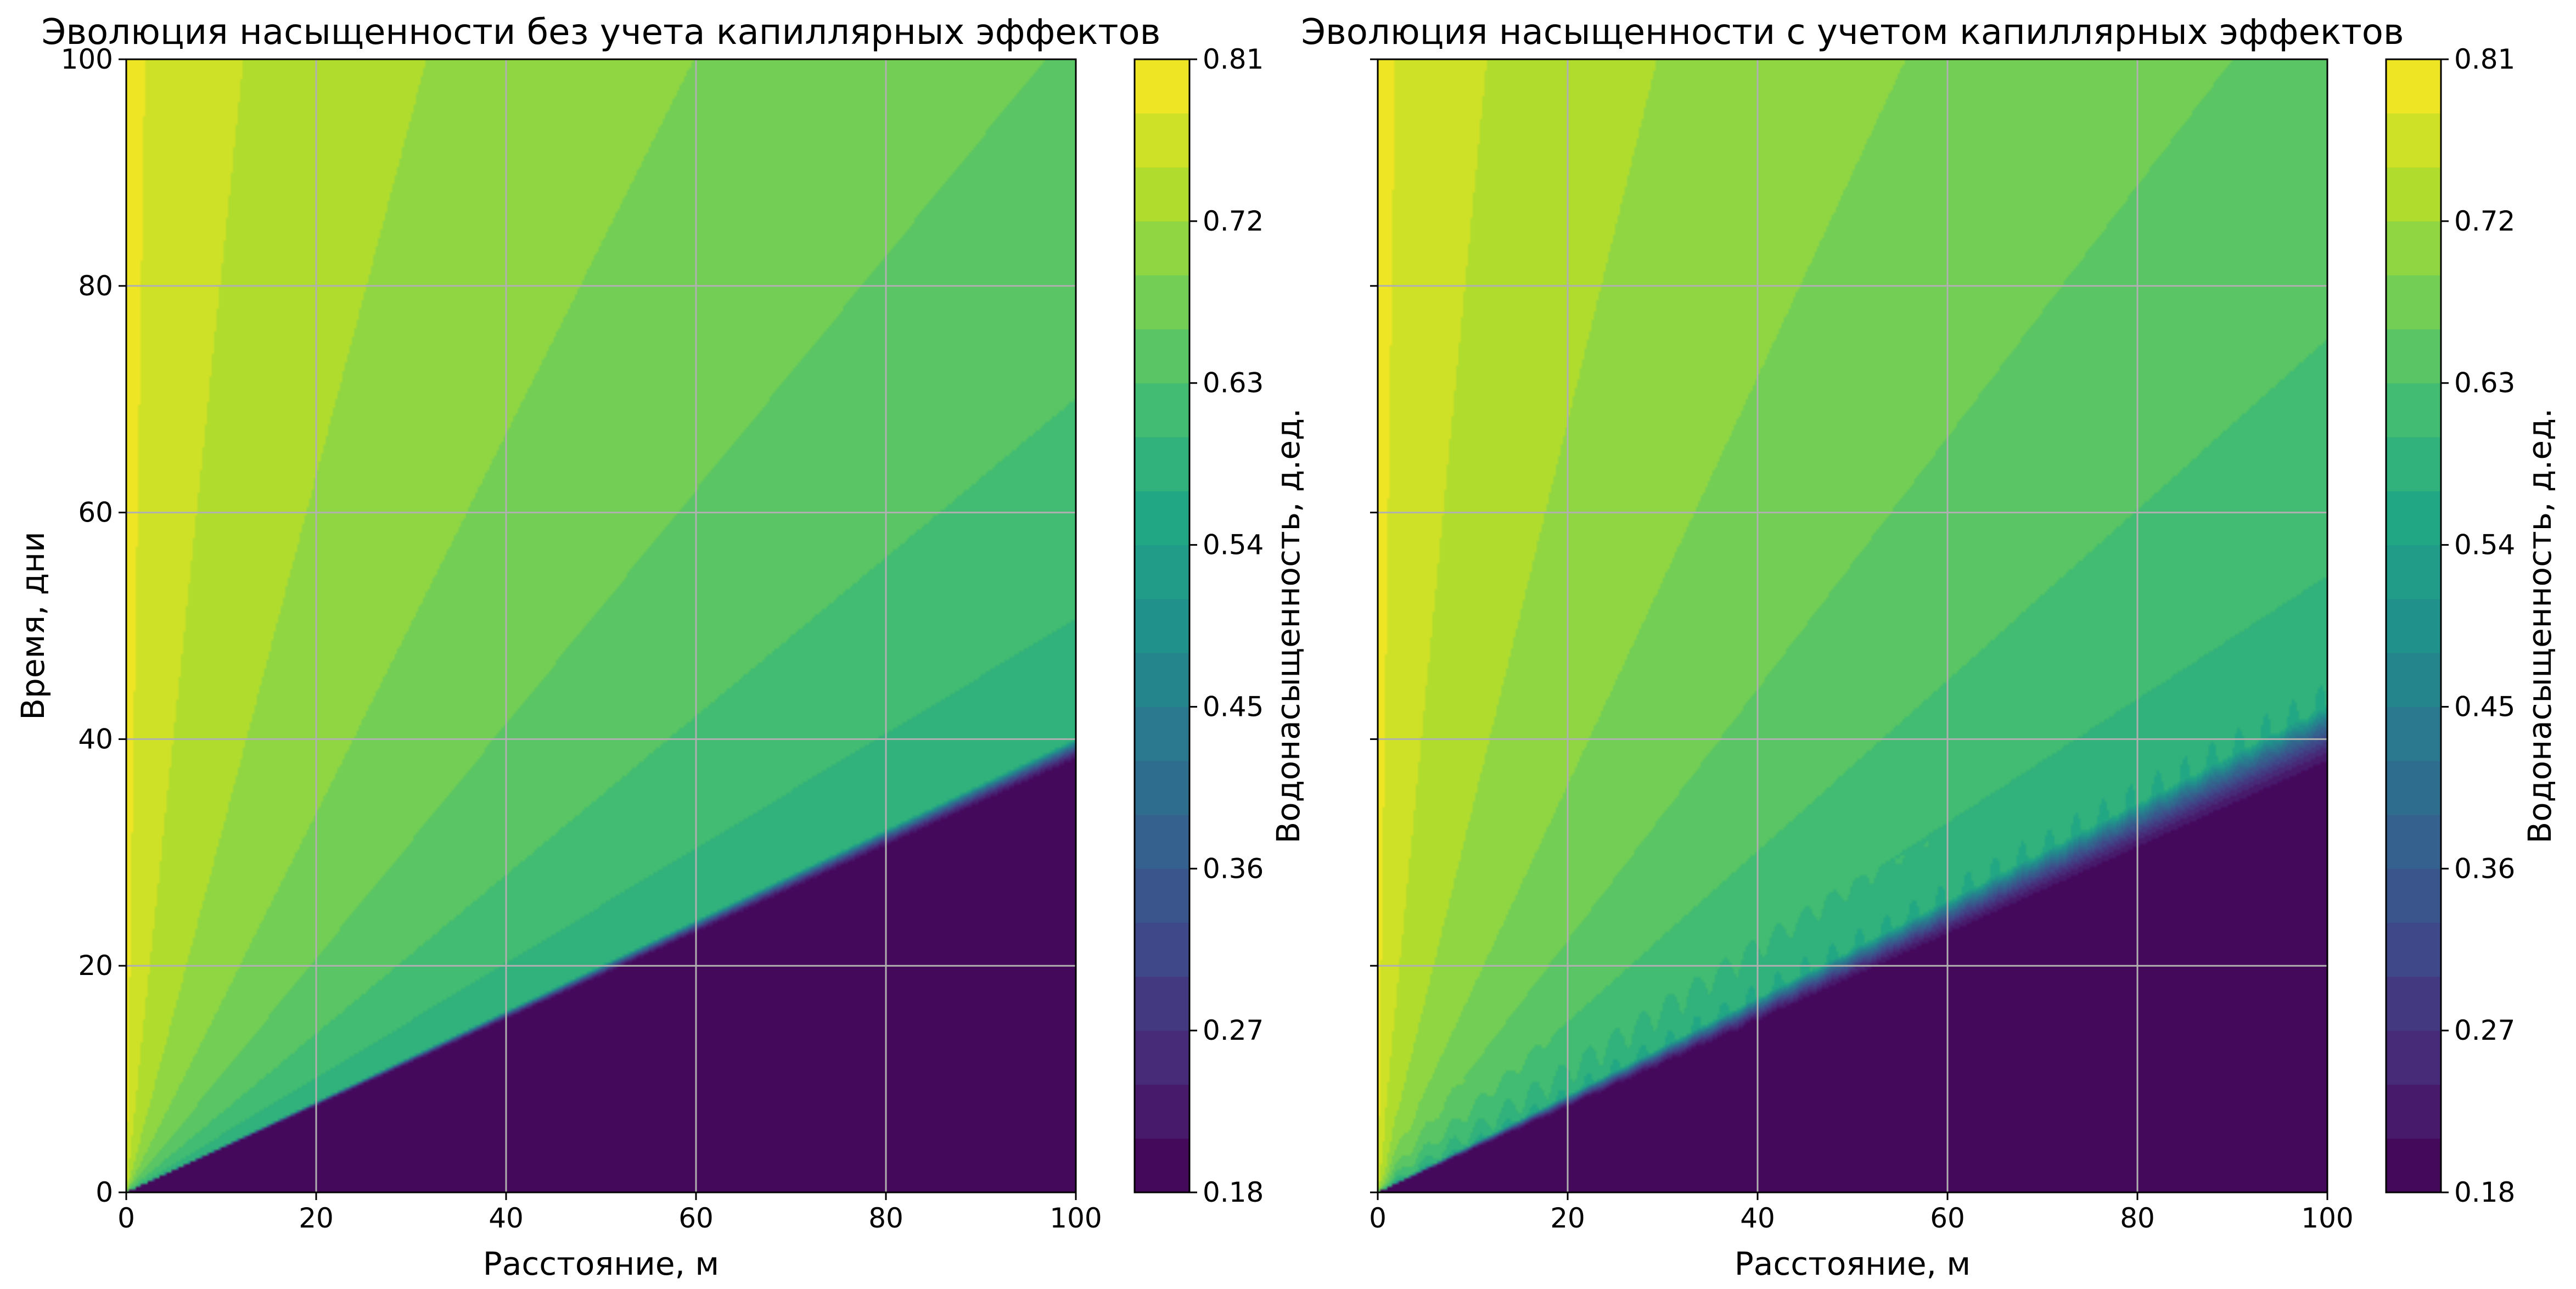  What do you see at coordinates (104, 1192) in the screenshot?
I see `y-tick-label: 0` at bounding box center [104, 1192].